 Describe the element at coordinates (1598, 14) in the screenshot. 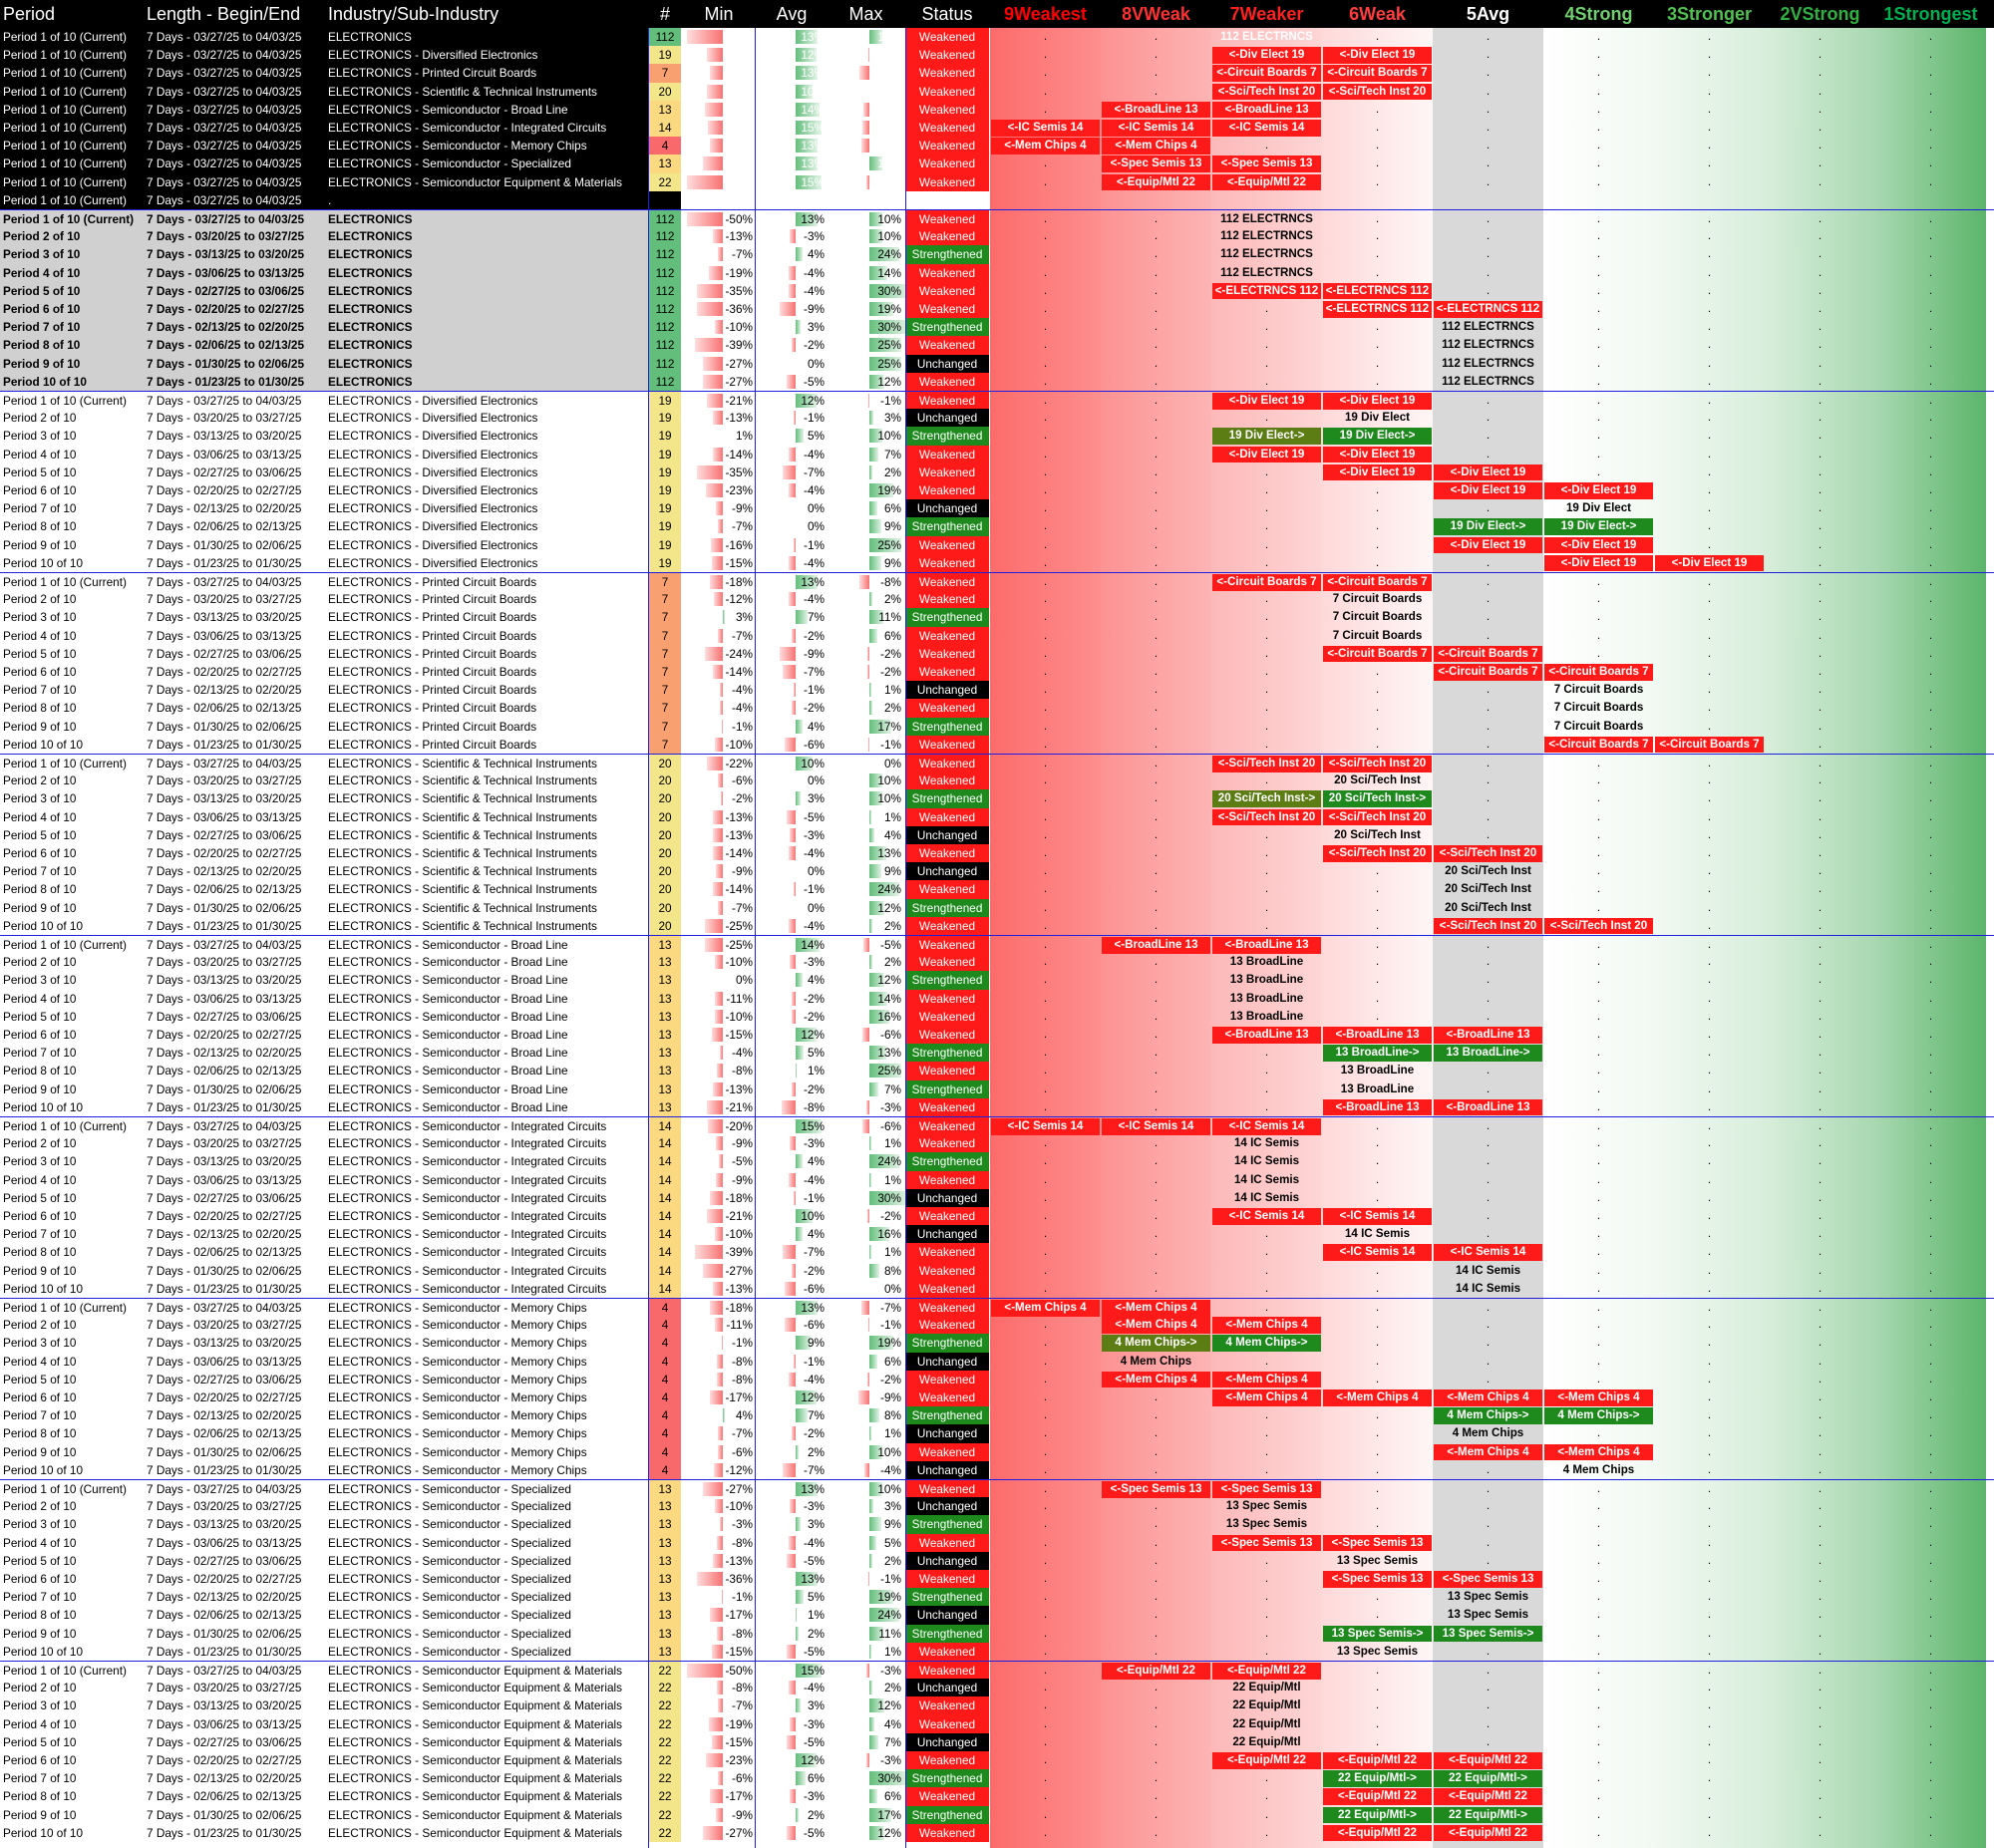

I see `header-rank-4: 4Strong` at that location.